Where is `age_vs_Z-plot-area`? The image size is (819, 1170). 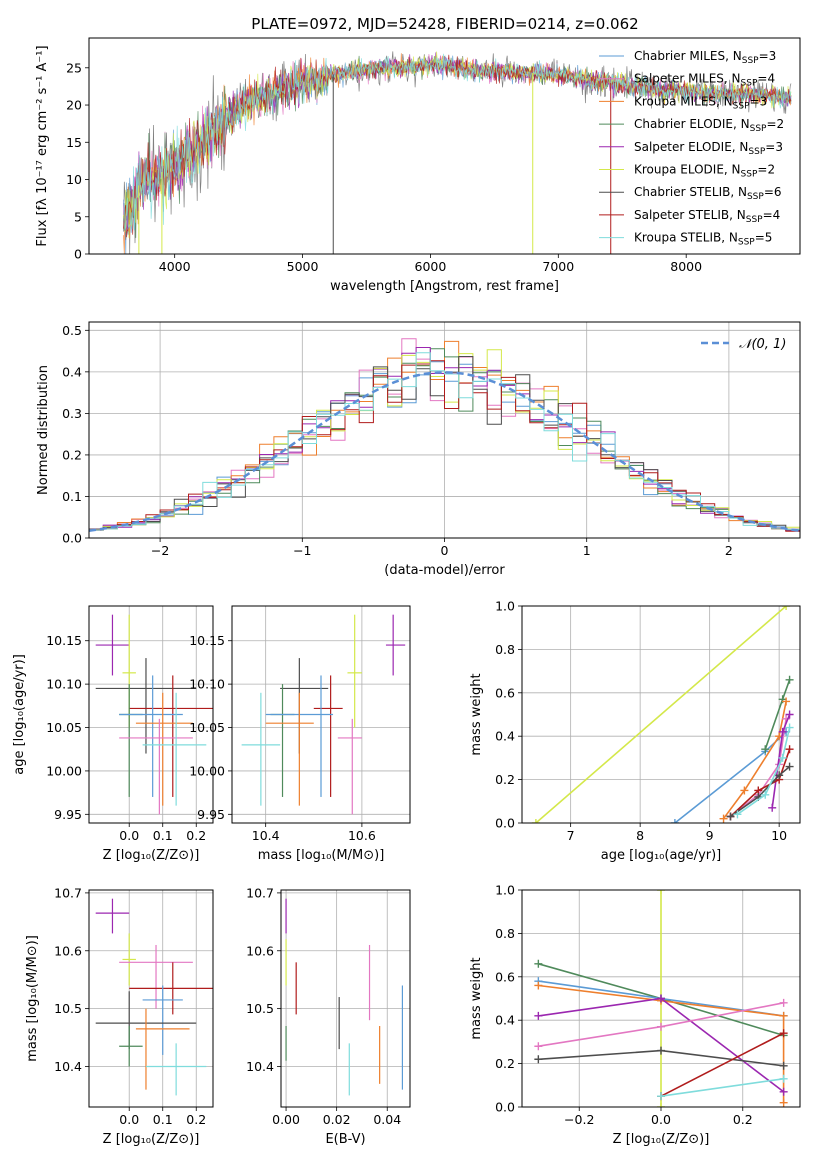 age_vs_Z-plot-area is located at coordinates (154, 714).